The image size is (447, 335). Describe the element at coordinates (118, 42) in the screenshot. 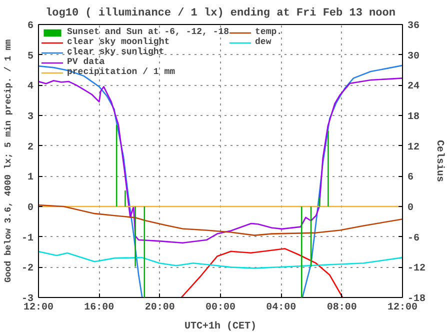

I see `legend-label: clear sky moonlight` at that location.